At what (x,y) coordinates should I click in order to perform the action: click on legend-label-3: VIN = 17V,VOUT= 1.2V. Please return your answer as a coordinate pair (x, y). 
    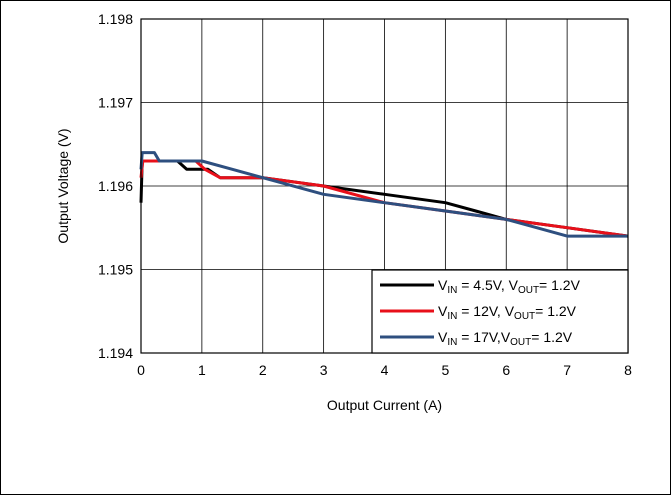
    Looking at the image, I should click on (505, 338).